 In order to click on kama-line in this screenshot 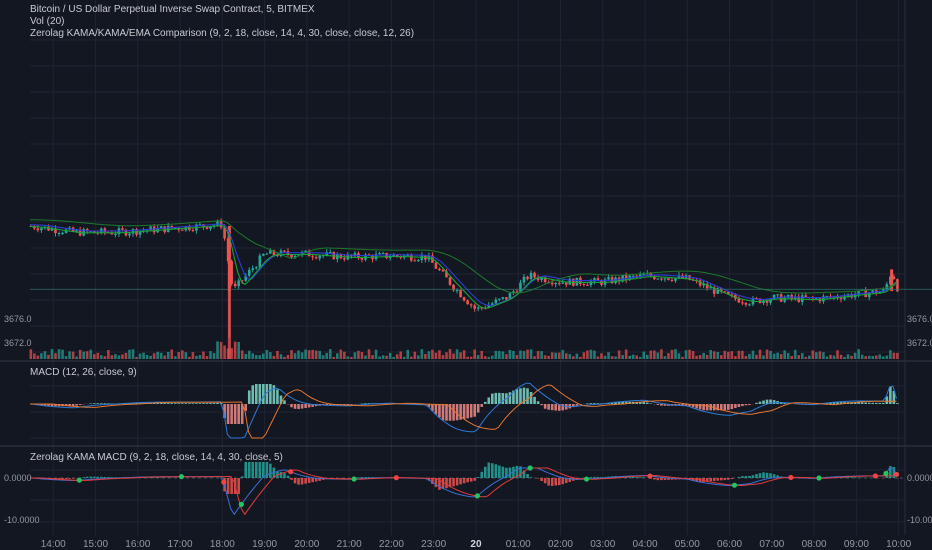, I will do `click(463, 266)`.